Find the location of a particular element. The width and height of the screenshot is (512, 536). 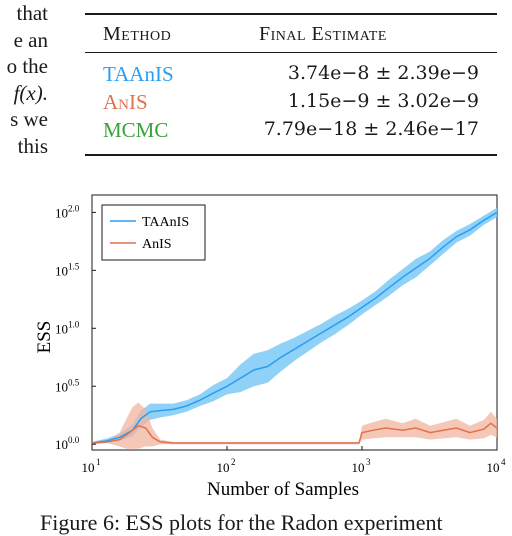

line-anis is located at coordinates (294, 433).